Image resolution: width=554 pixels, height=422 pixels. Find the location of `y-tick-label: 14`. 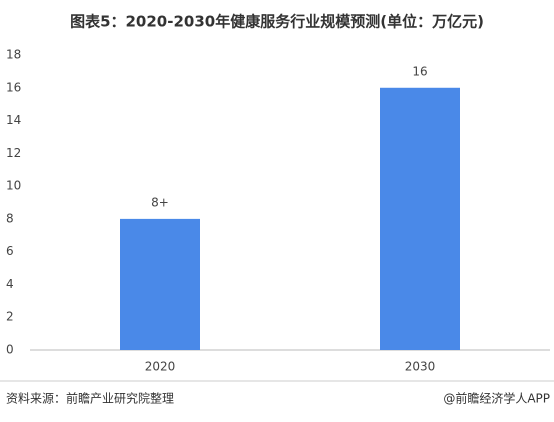

y-tick-label: 14 is located at coordinates (13, 120).